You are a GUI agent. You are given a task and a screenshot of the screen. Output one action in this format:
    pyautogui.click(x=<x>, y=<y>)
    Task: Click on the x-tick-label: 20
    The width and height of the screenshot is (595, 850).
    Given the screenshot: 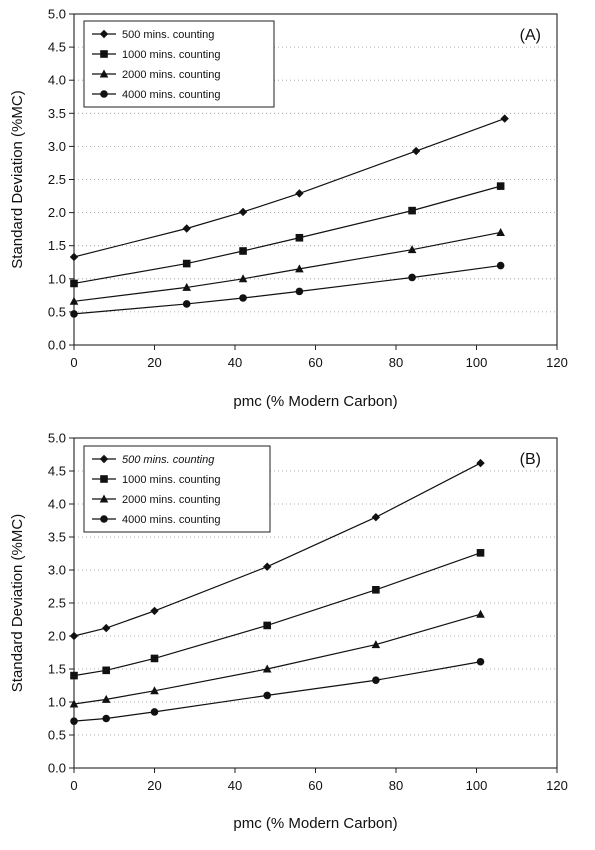 What is the action you would take?
    pyautogui.click(x=154, y=785)
    